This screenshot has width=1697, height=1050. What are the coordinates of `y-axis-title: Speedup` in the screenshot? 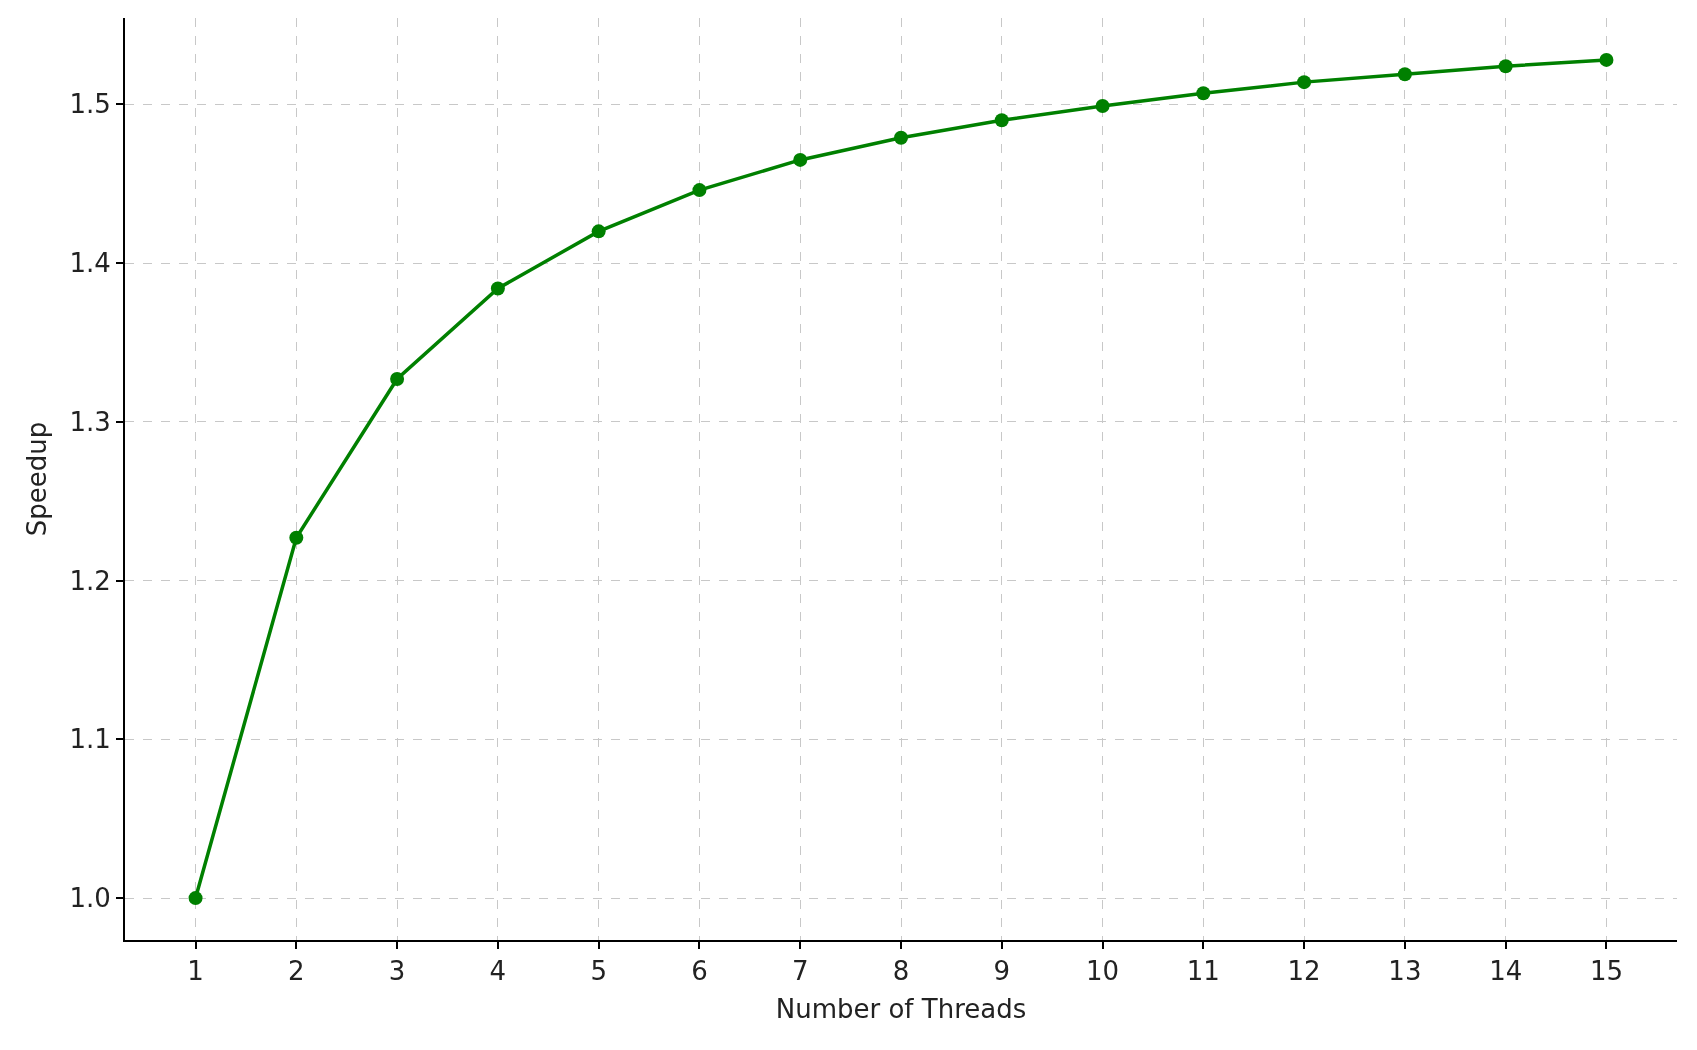 It's located at (37, 479).